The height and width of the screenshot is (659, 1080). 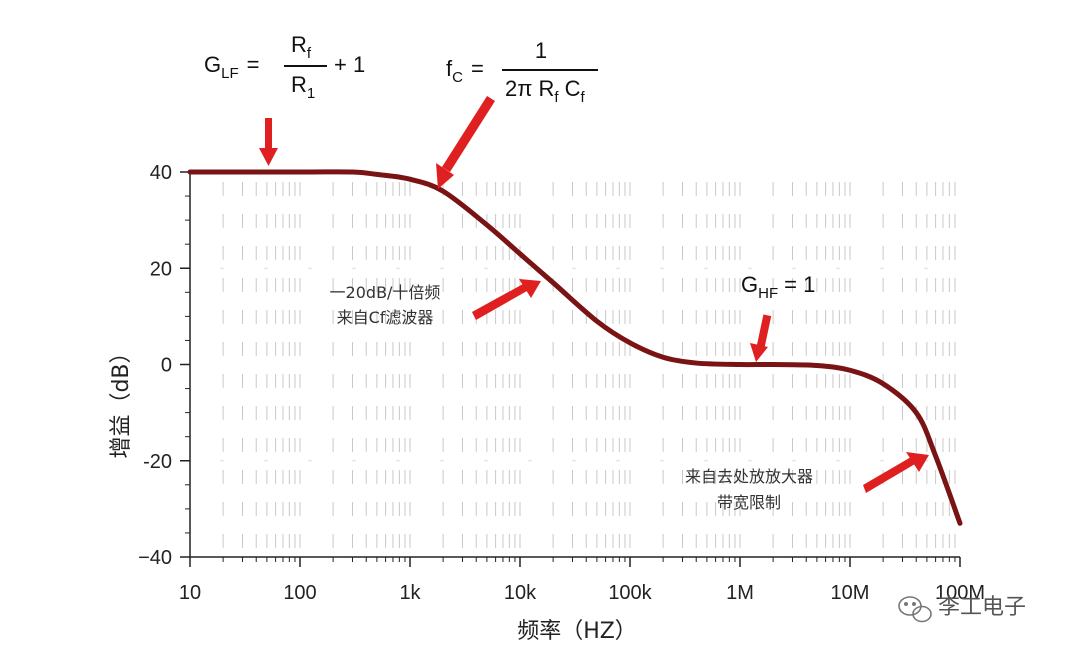 I want to click on x-axis-title: 频率（HZ）, so click(x=577, y=631).